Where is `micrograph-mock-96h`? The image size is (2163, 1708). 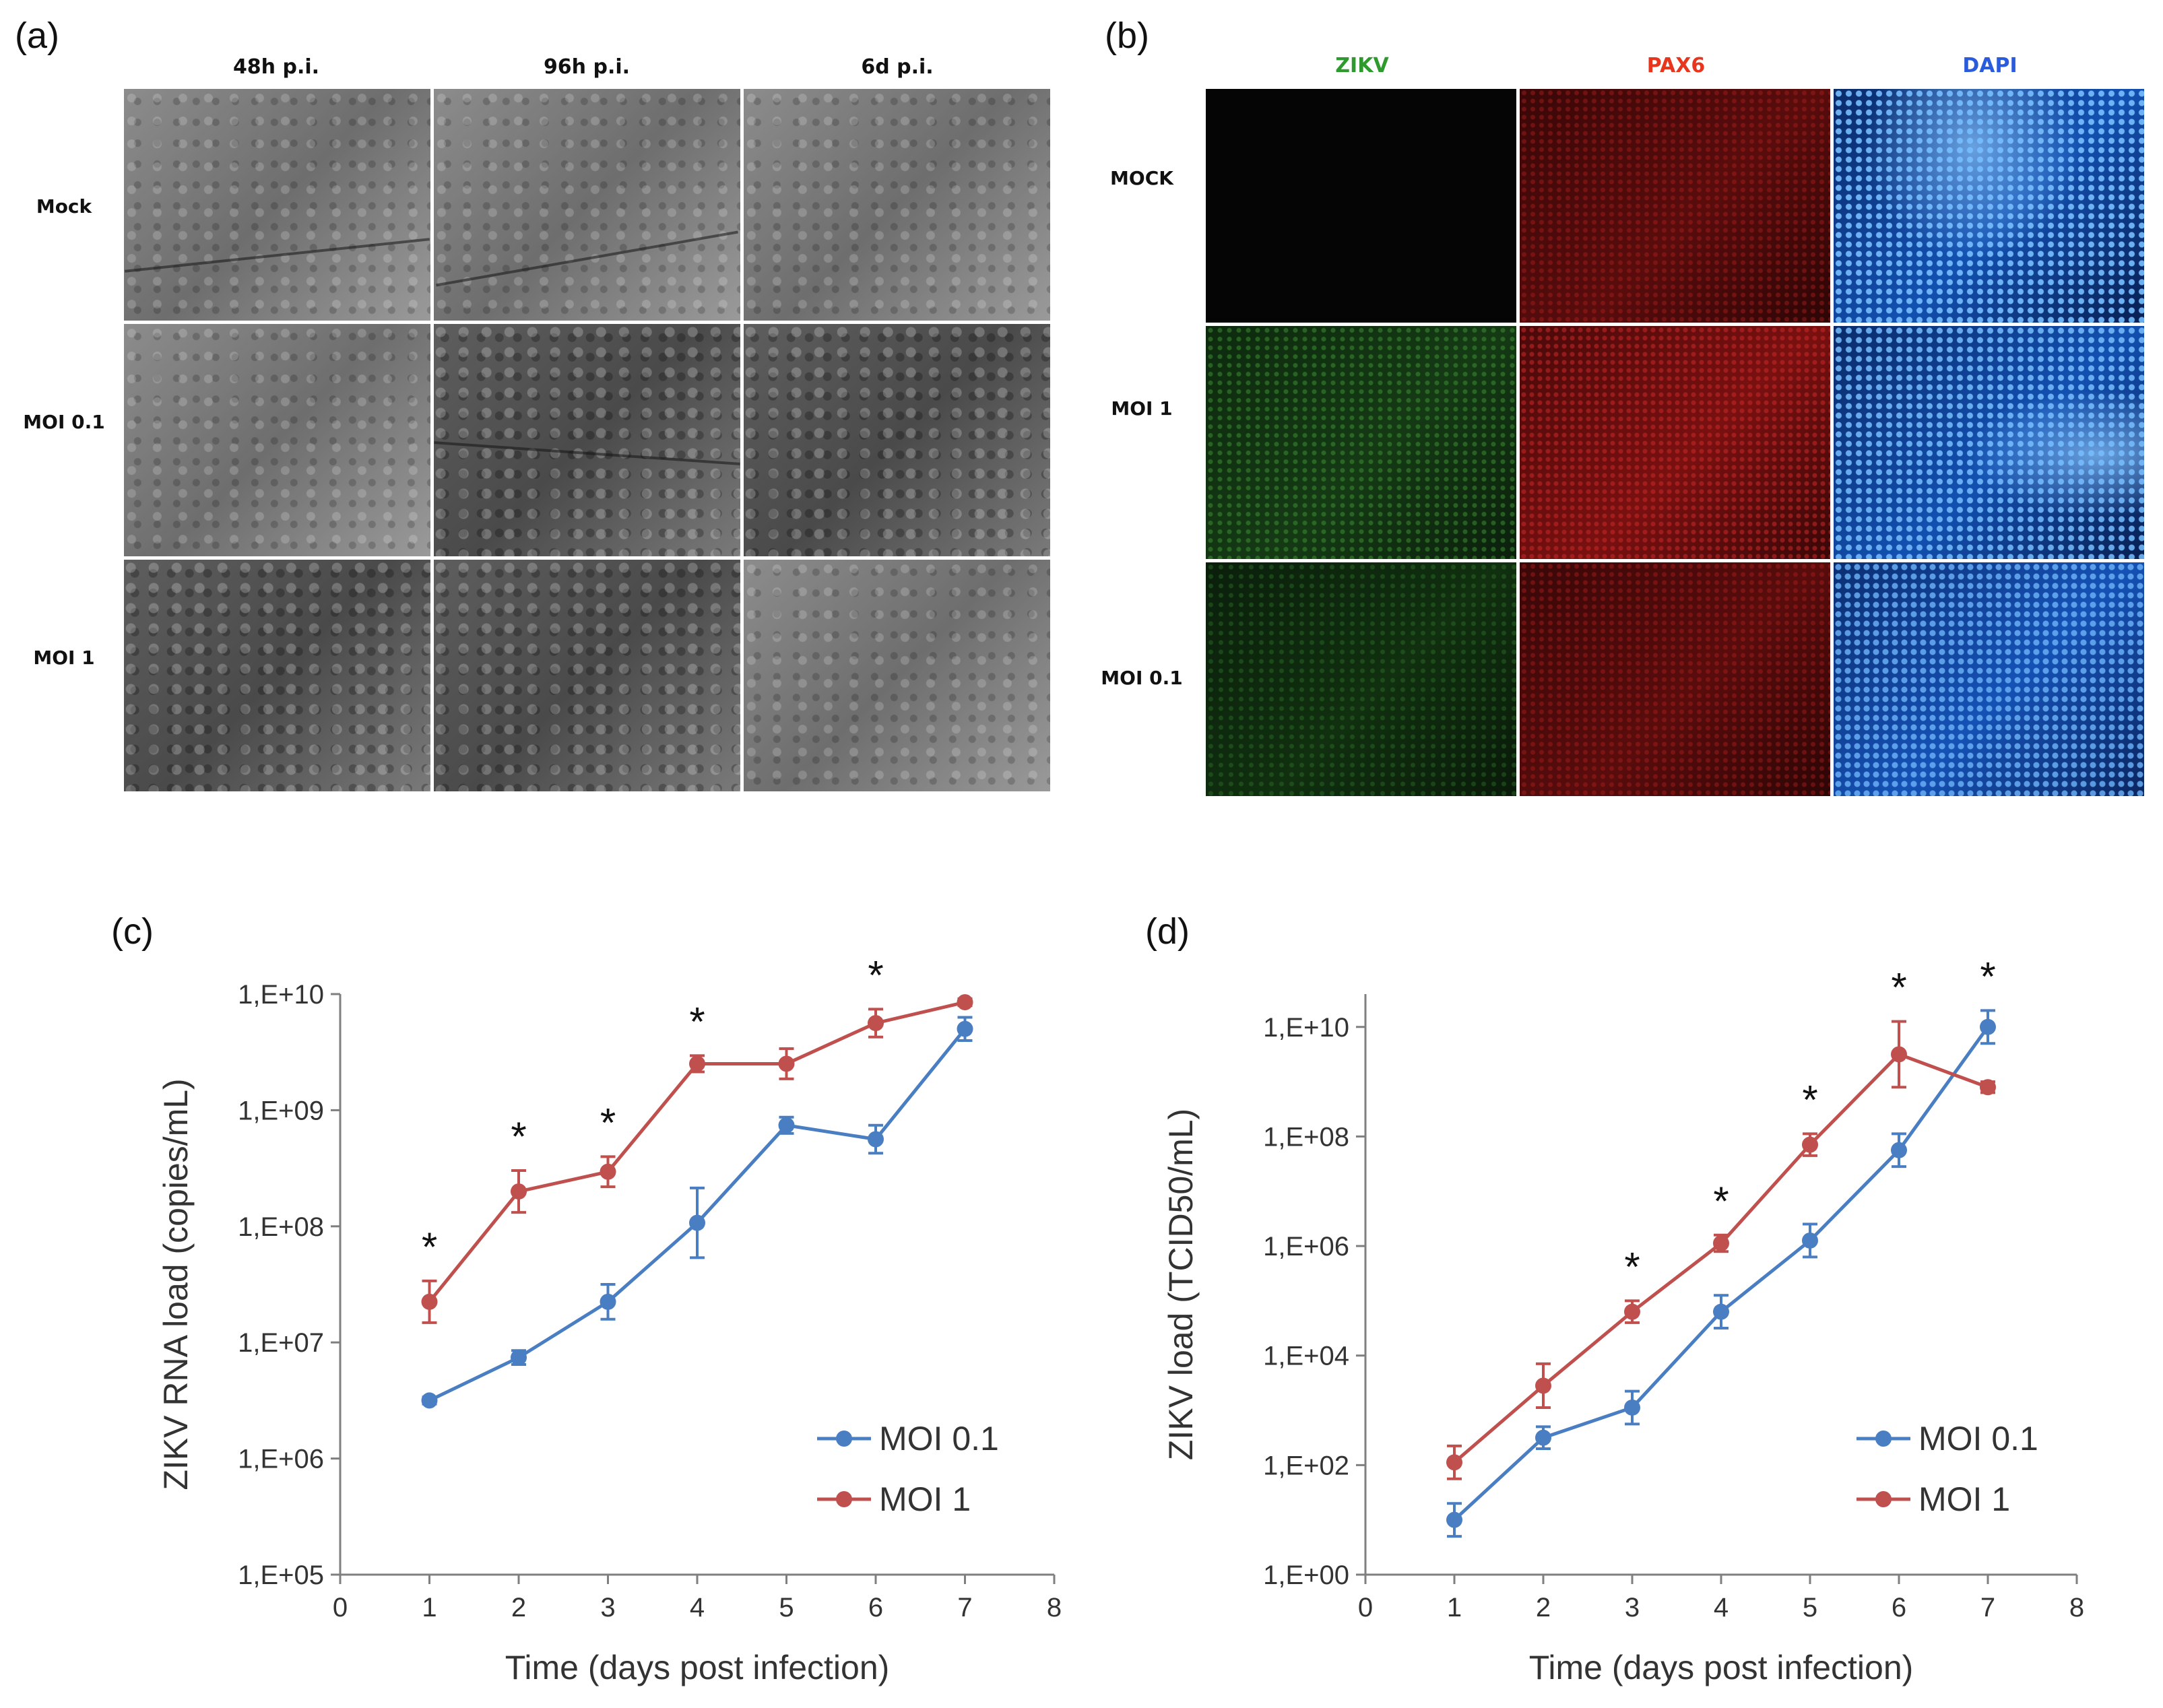
micrograph-mock-96h is located at coordinates (587, 205).